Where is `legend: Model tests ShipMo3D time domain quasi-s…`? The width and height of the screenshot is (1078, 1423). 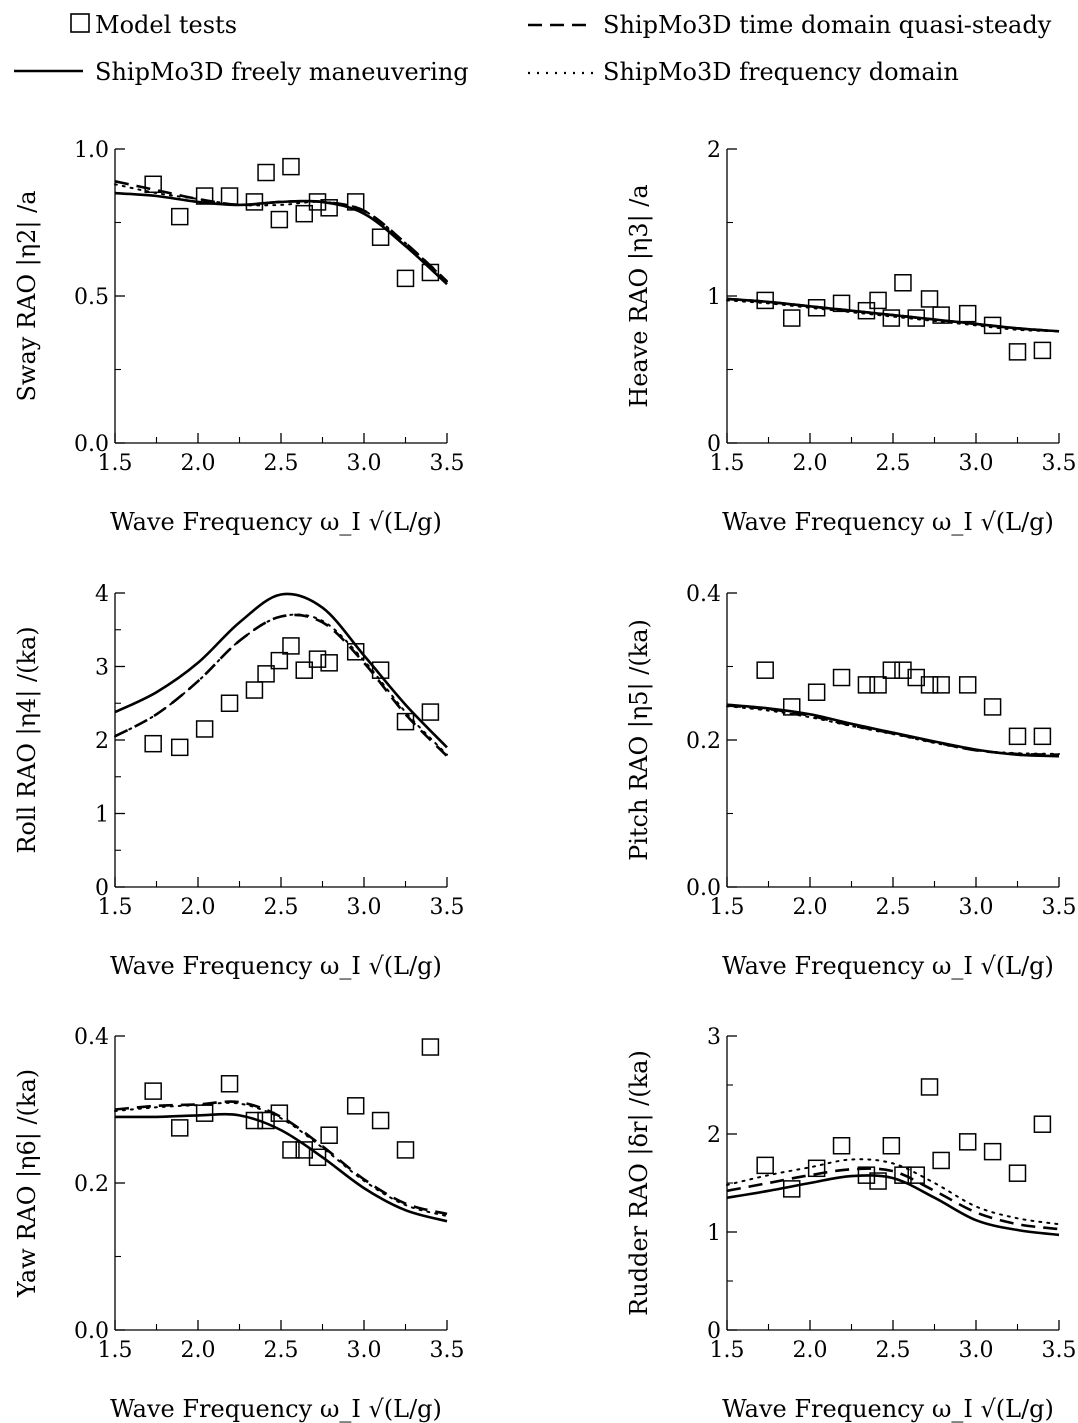
legend: Model tests ShipMo3D time domain quasi-s… is located at coordinates (533, 48).